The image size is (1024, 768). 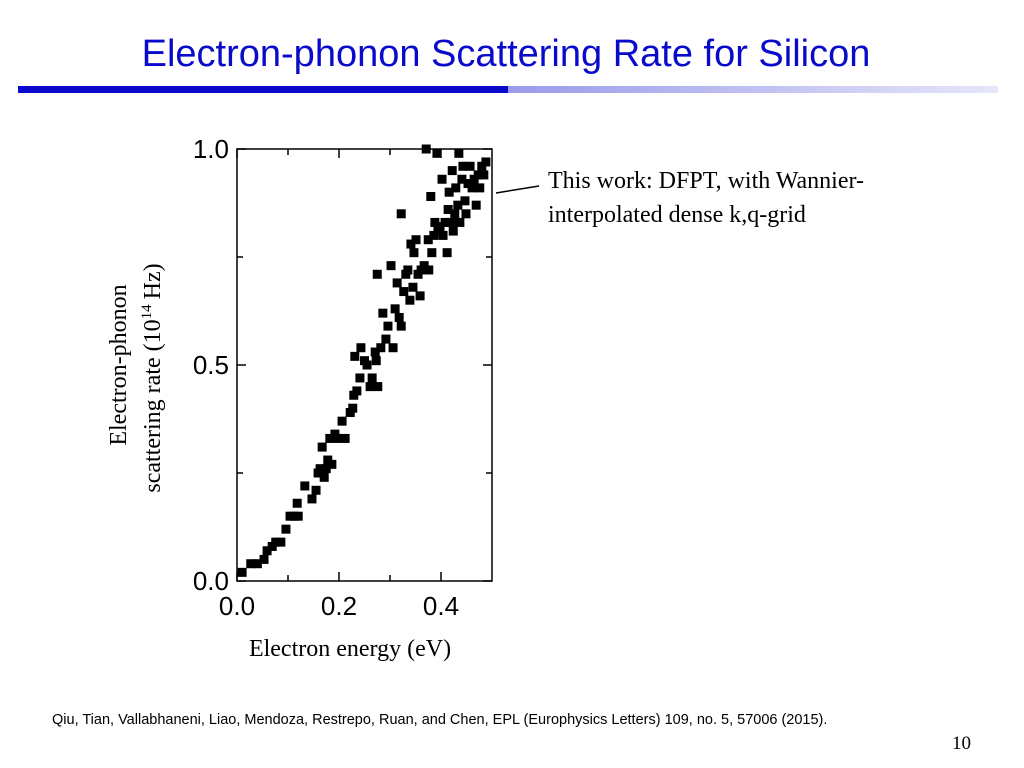 I want to click on x-tick-label: 0.0, so click(x=237, y=606).